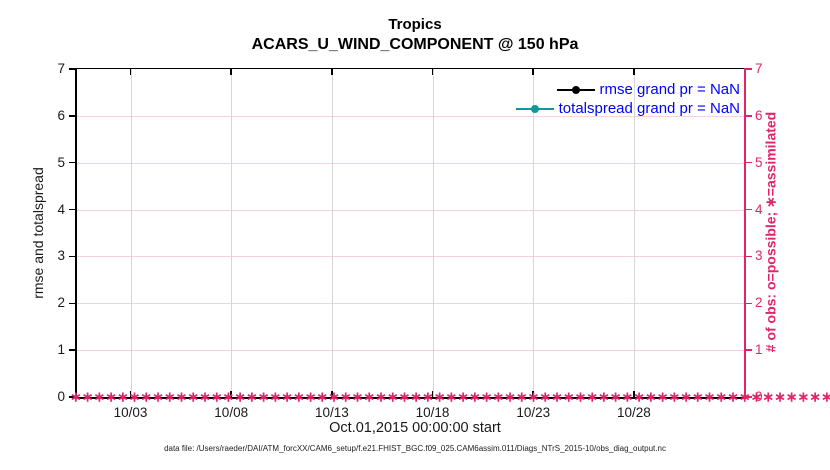  What do you see at coordinates (61, 162) in the screenshot?
I see `y-tick-label-left: 5` at bounding box center [61, 162].